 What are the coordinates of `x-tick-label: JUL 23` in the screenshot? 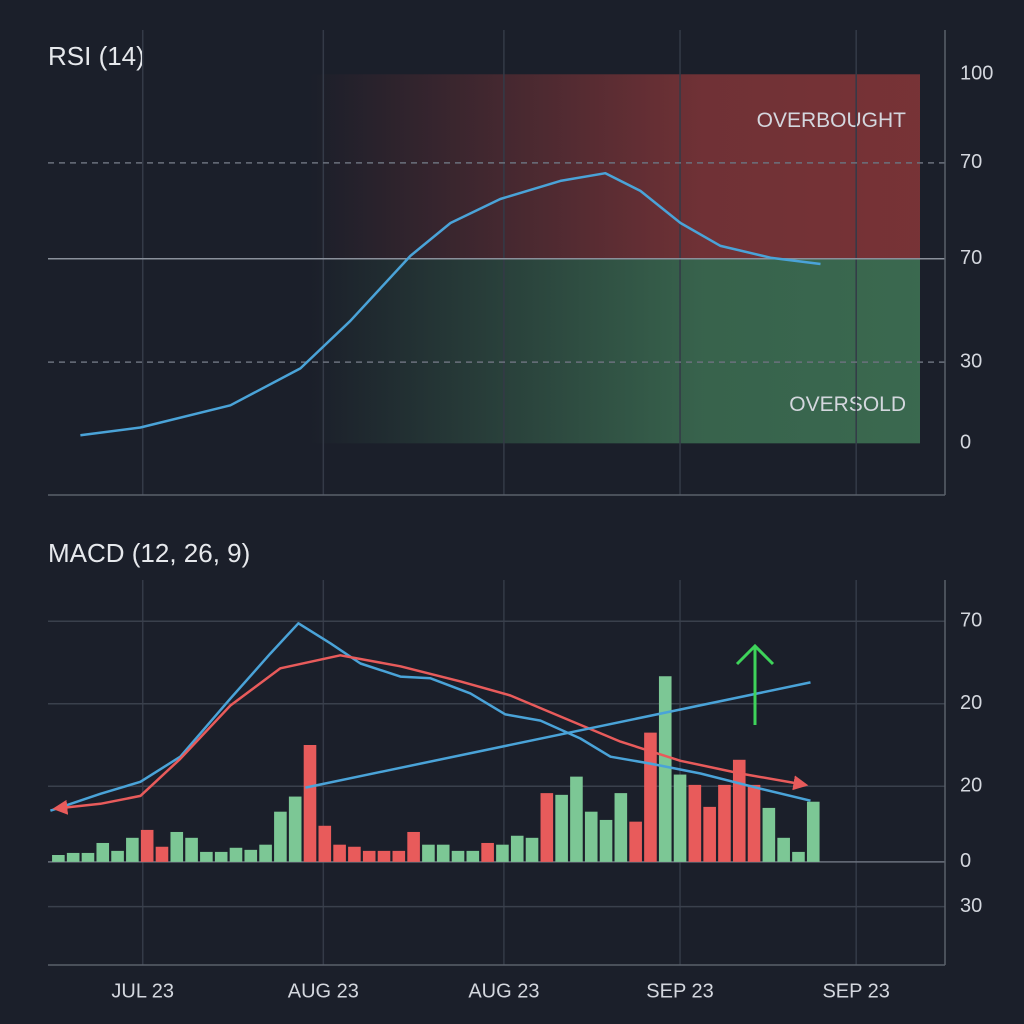 It's located at (142, 991).